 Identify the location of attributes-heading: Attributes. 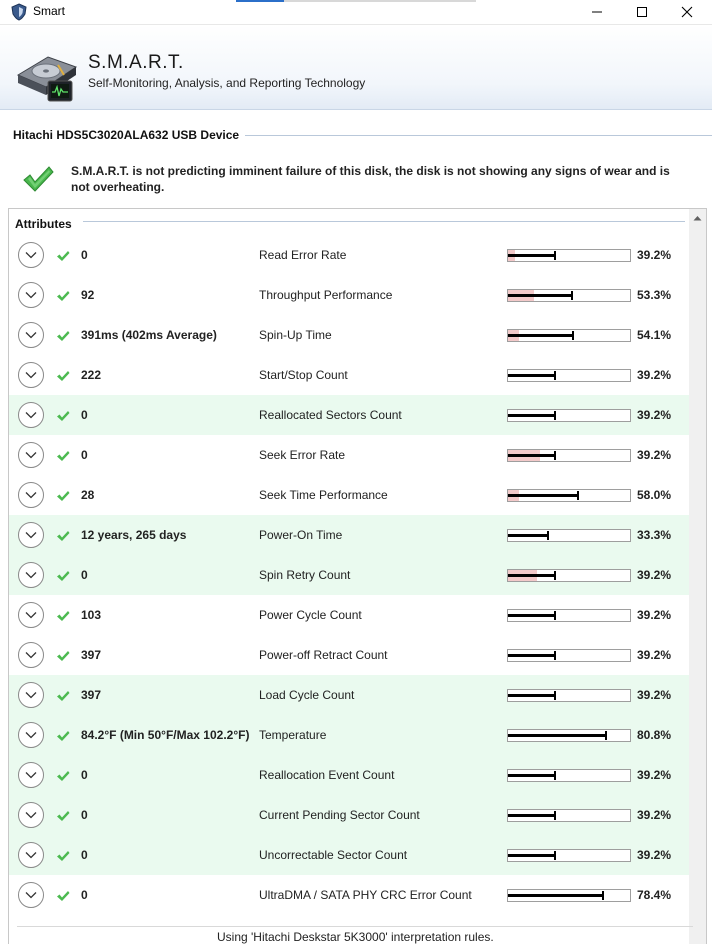
(43, 224).